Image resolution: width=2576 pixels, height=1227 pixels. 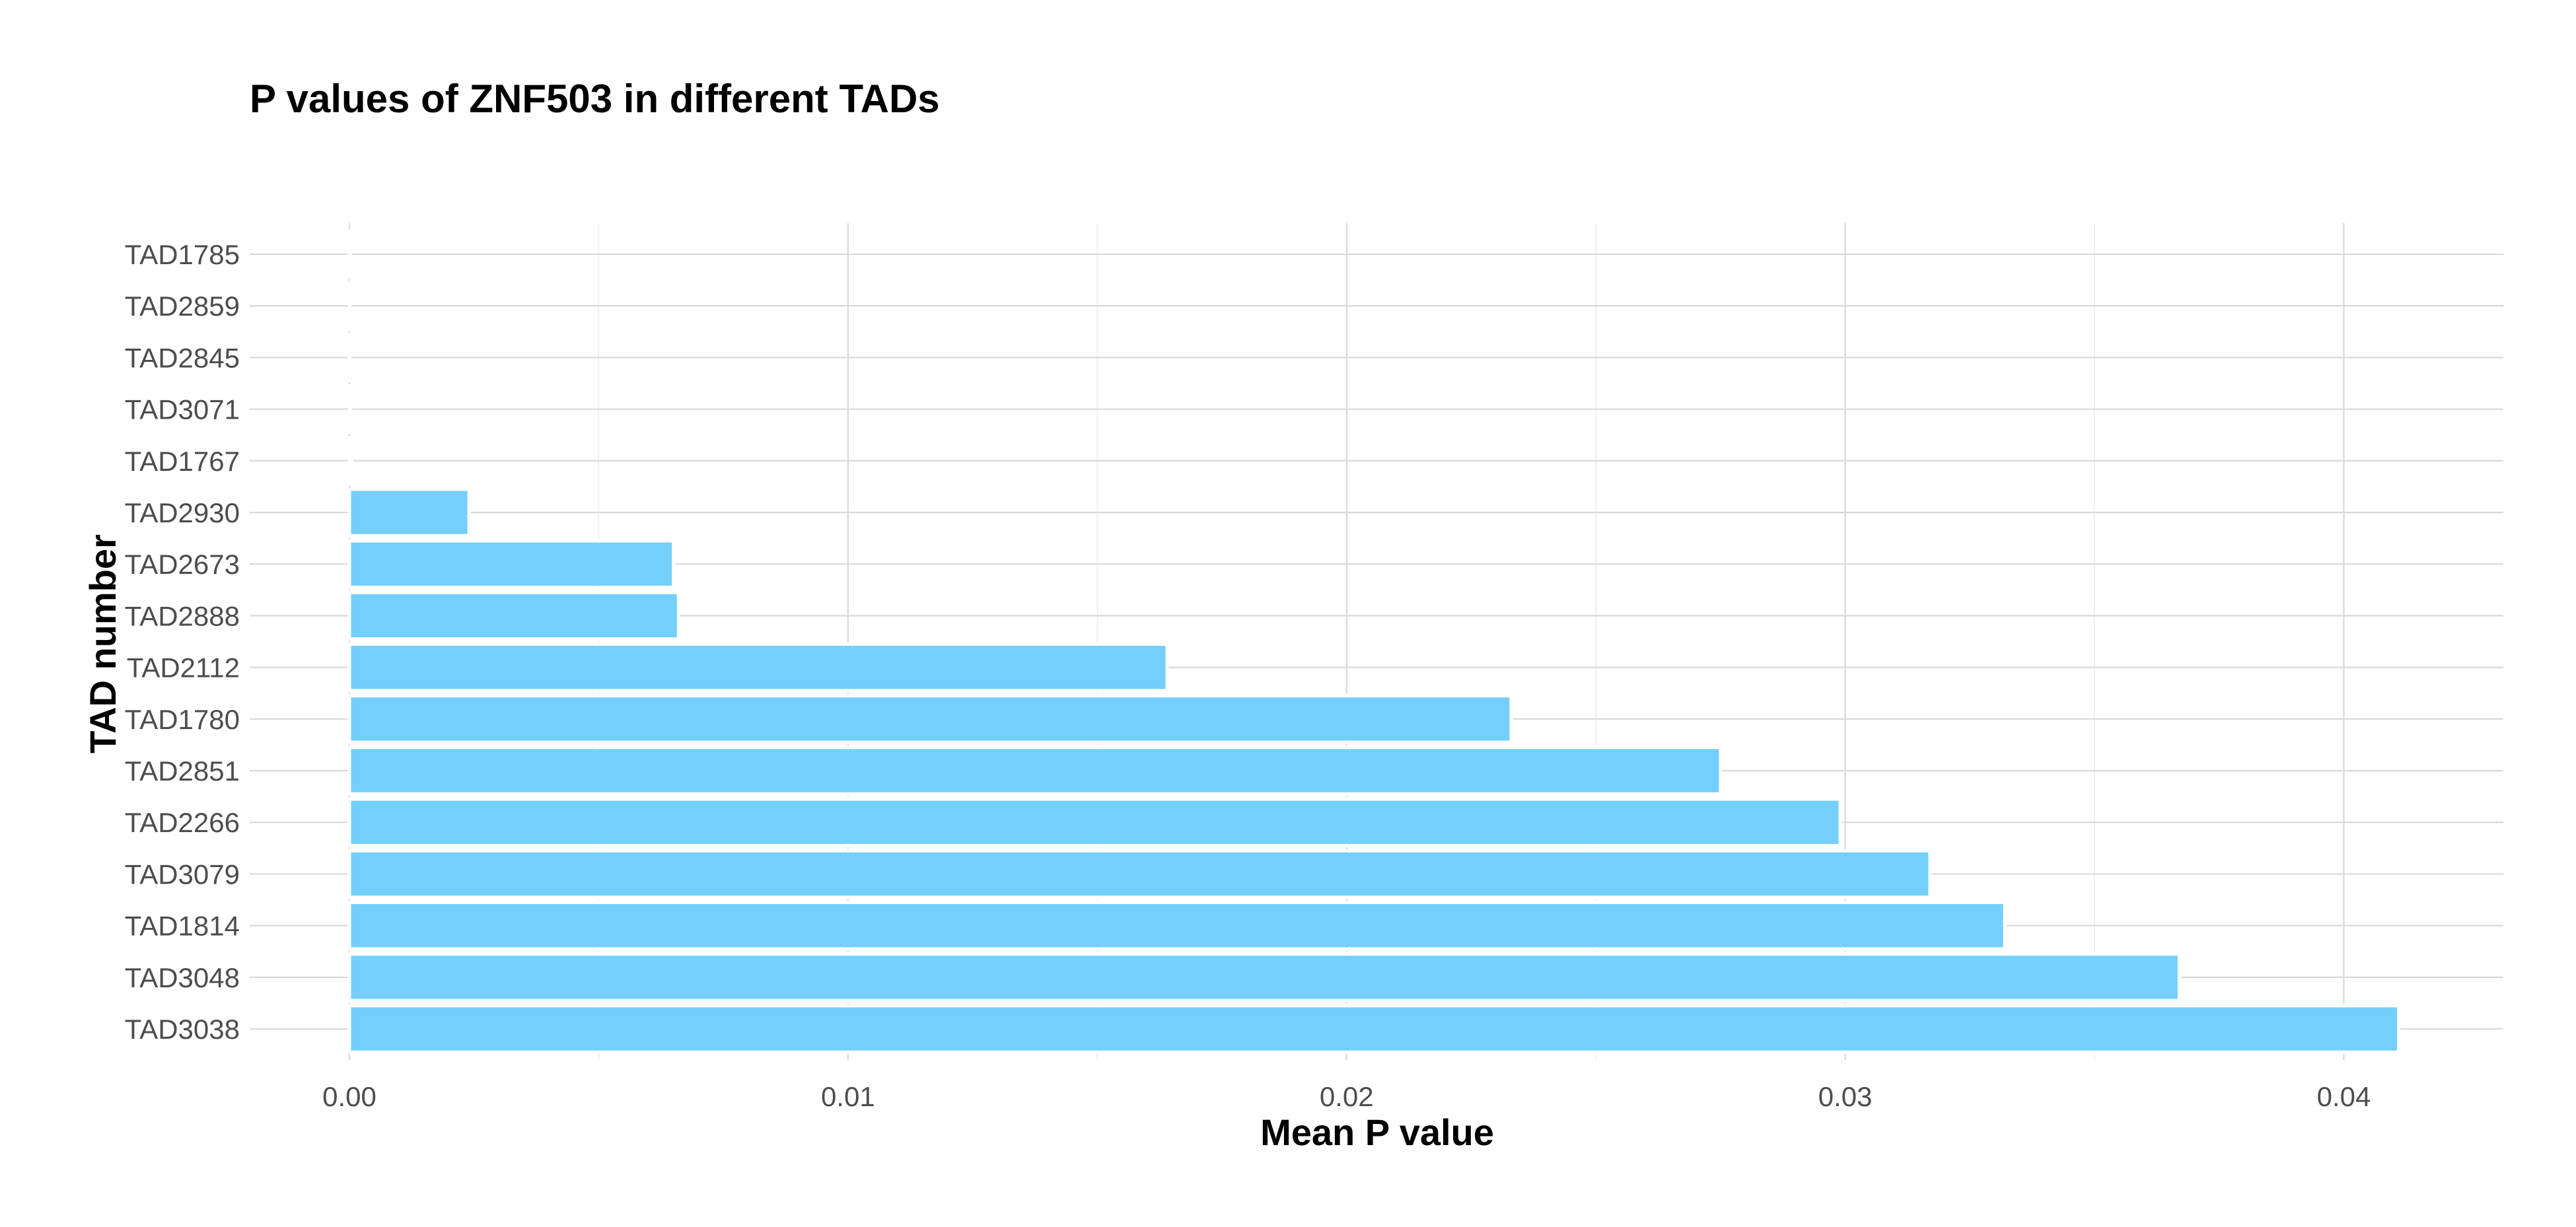 What do you see at coordinates (350, 409) in the screenshot?
I see `bar-tad3071` at bounding box center [350, 409].